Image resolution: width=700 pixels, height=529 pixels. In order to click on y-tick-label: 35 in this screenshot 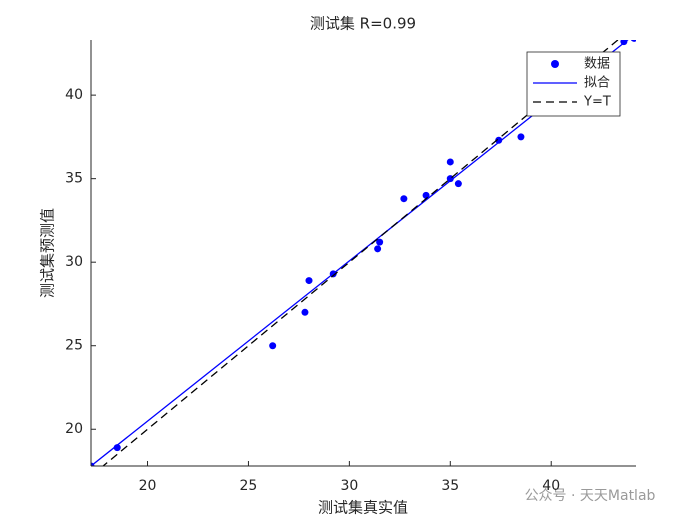, I will do `click(74, 179)`.